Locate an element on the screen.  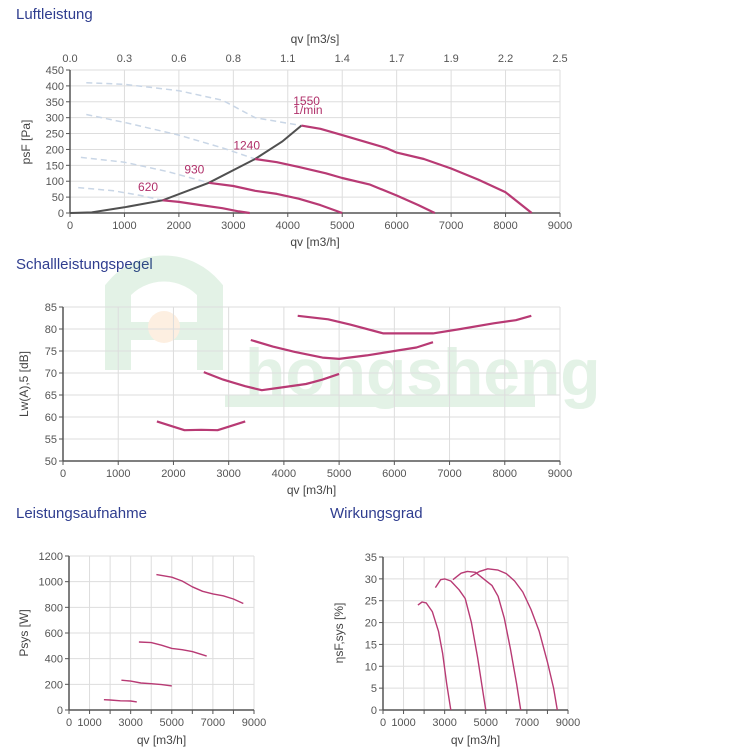
title-luftleistung: Luftleistung is located at coordinates (54, 14).